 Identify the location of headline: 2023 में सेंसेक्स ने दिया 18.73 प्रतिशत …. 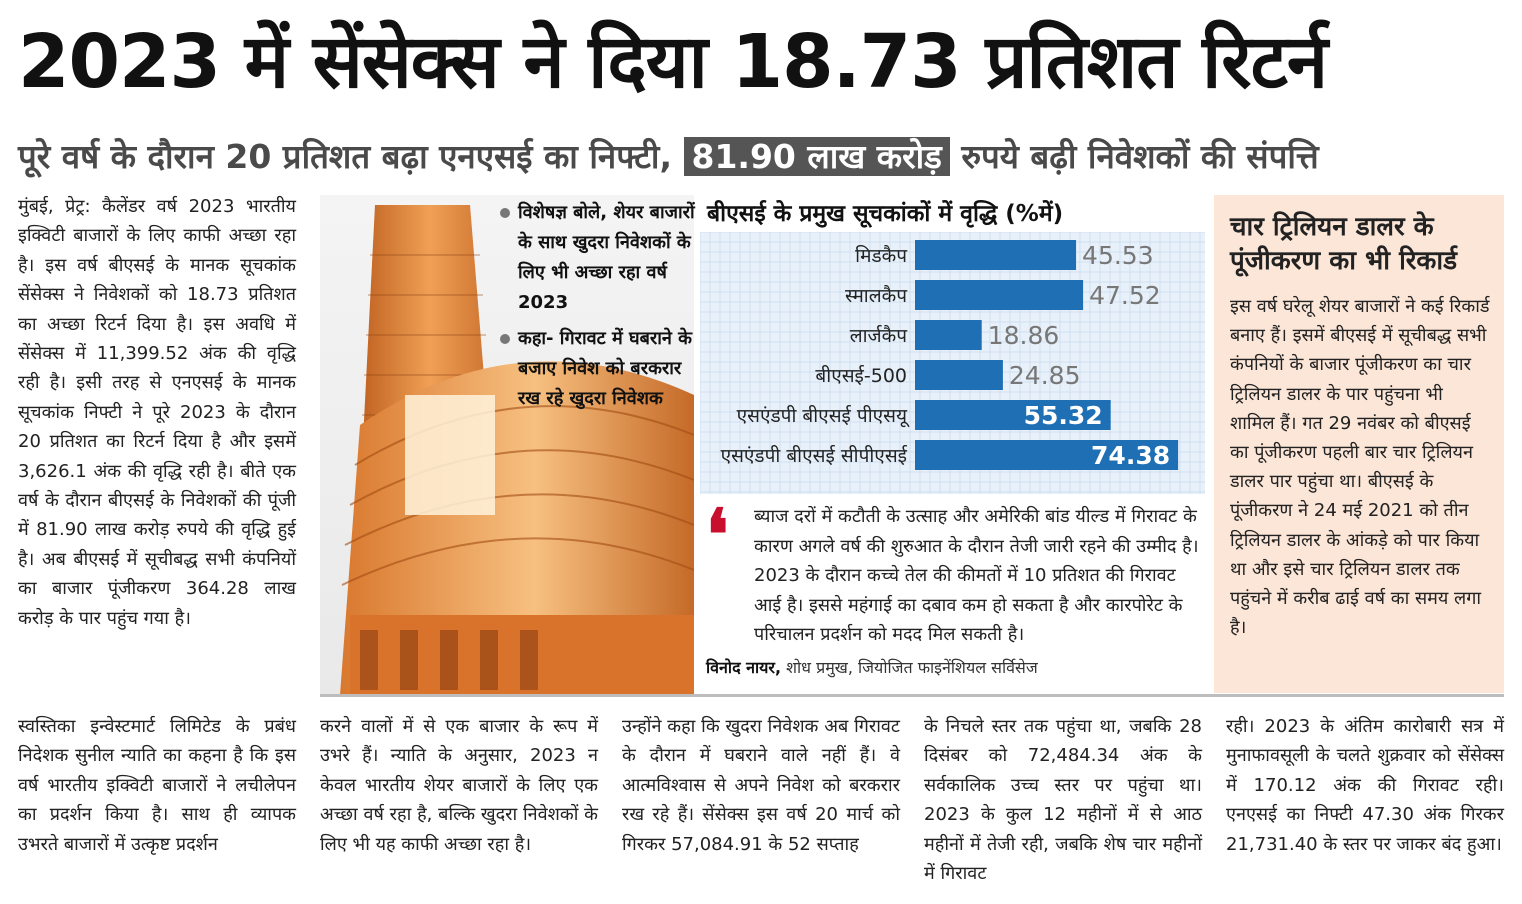
(673, 62).